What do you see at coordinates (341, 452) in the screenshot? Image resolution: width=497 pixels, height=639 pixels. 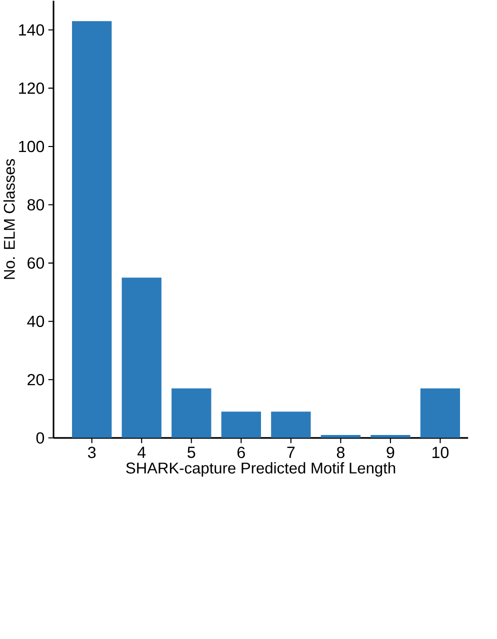 I see `x-tick-label: 8` at bounding box center [341, 452].